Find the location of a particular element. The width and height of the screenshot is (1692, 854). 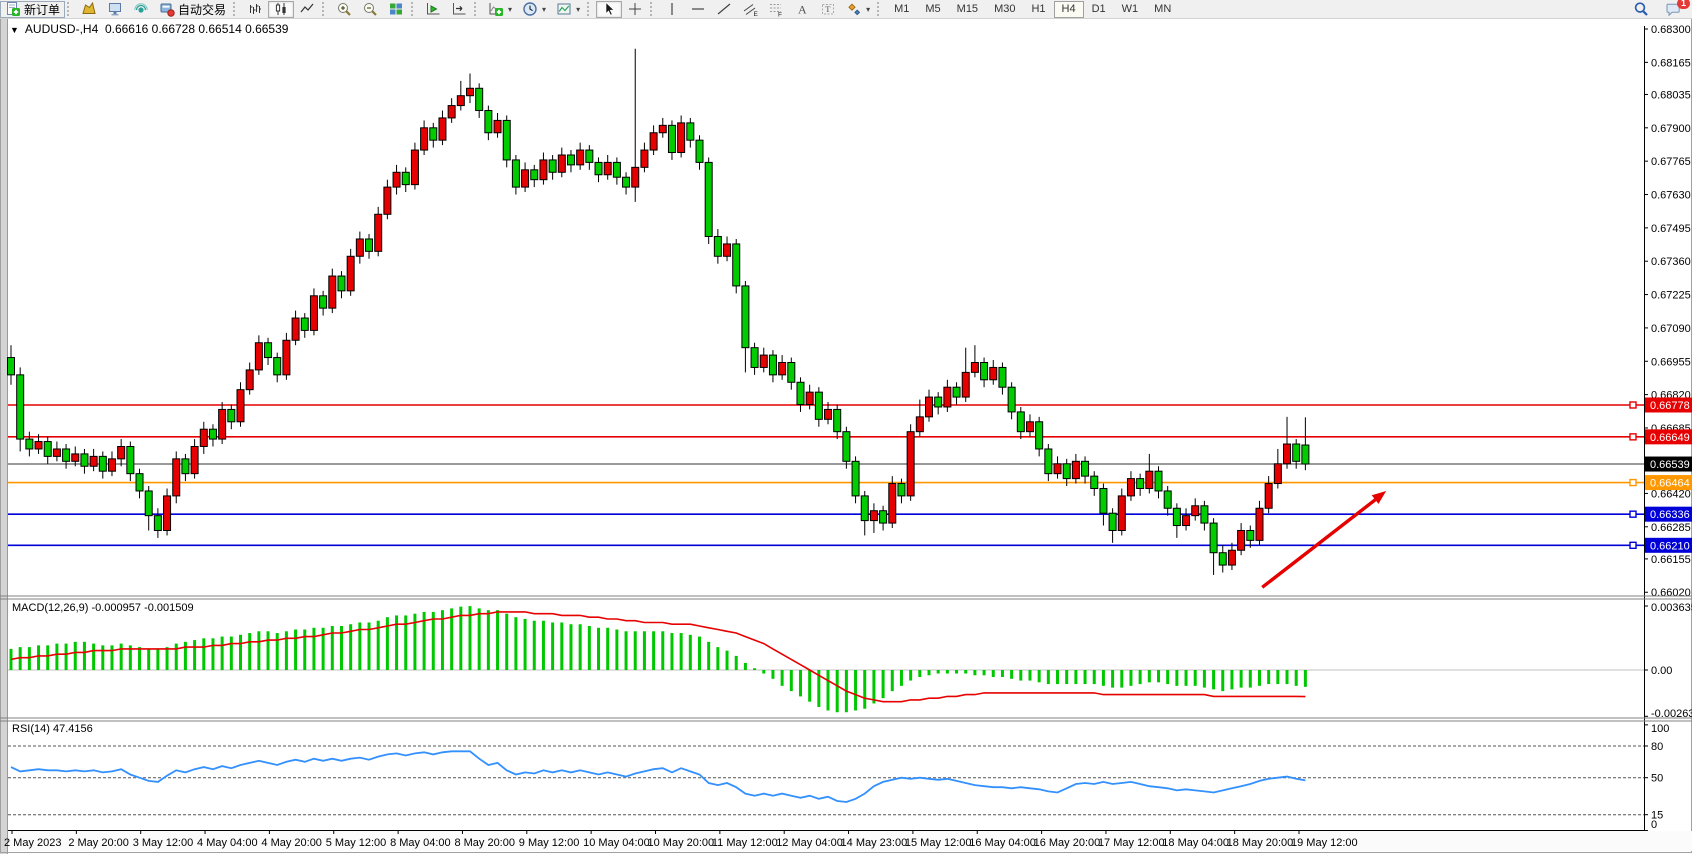

candle-chart-icon is located at coordinates (281, 9).